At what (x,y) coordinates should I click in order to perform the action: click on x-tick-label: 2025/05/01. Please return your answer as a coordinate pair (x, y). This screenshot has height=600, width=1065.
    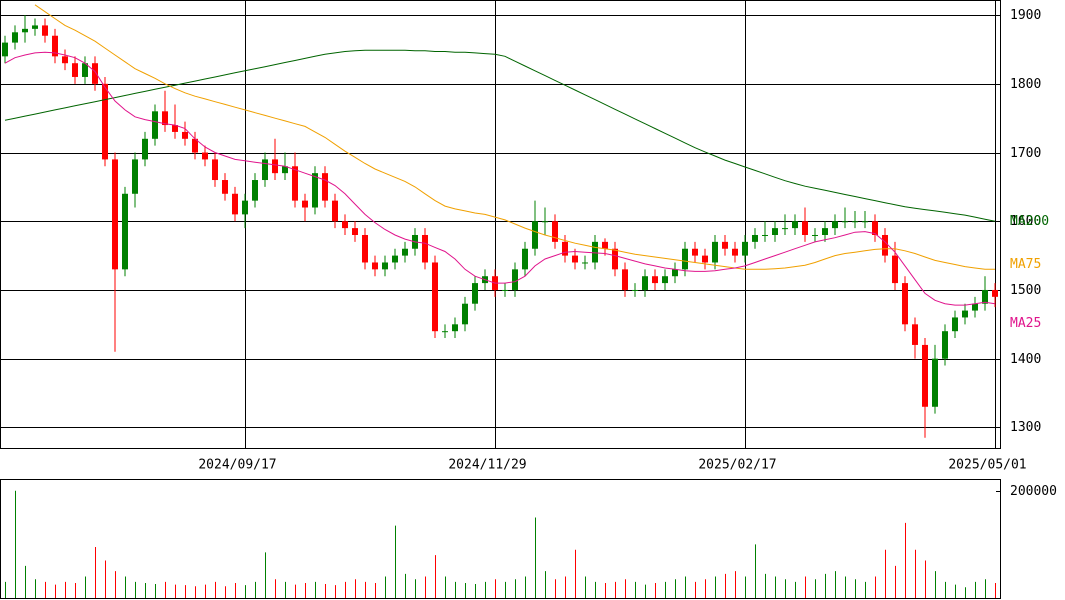
    Looking at the image, I should click on (987, 465).